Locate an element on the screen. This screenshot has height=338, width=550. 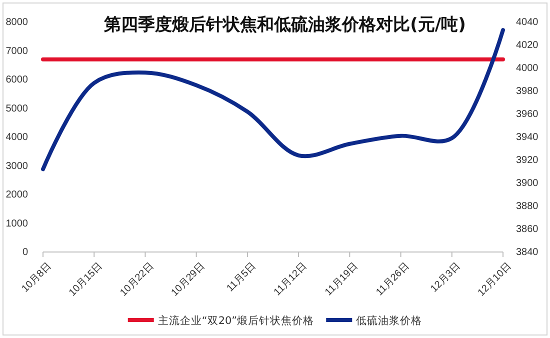
y2-tick-label: 3940 is located at coordinates (527, 138).